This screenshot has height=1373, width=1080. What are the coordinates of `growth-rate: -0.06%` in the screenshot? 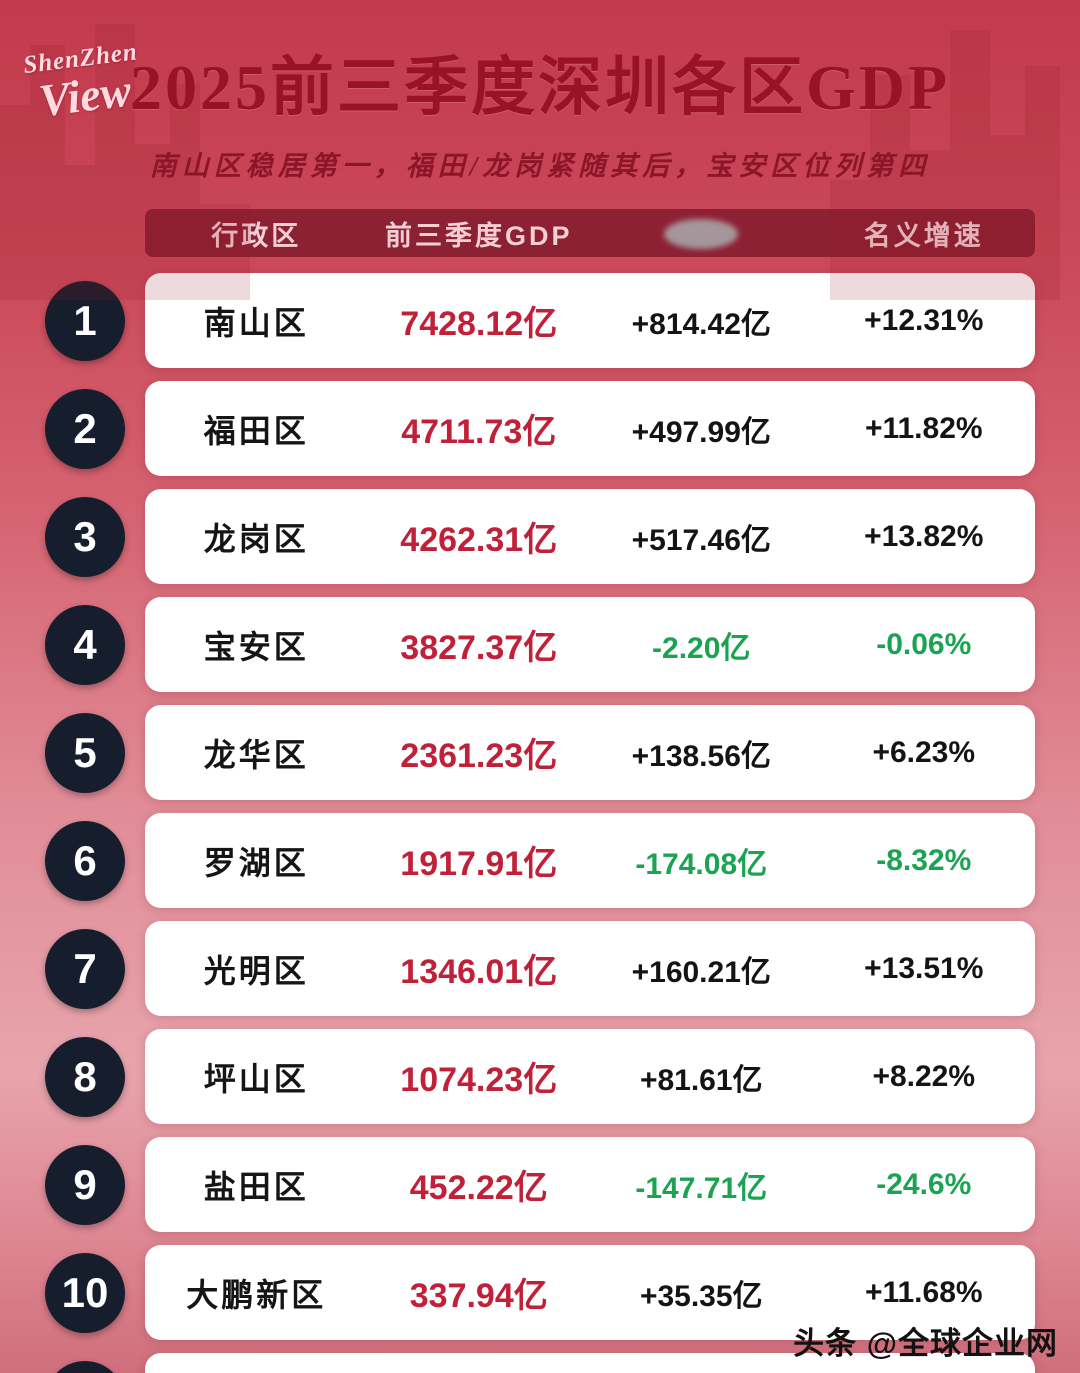 It's located at (924, 644).